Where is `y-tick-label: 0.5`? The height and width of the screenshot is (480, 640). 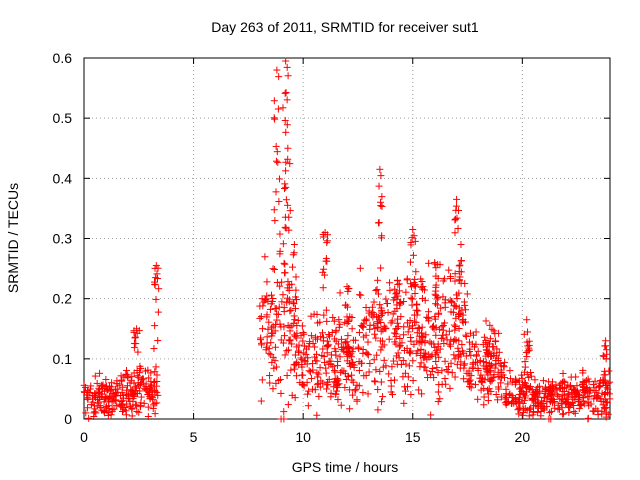
y-tick-label: 0.5 is located at coordinates (63, 118).